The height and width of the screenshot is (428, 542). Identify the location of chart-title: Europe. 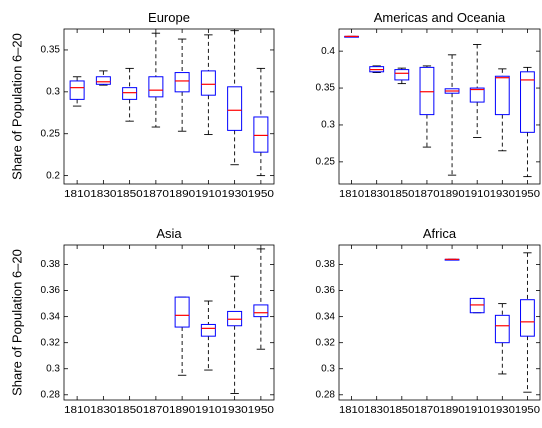
(169, 17).